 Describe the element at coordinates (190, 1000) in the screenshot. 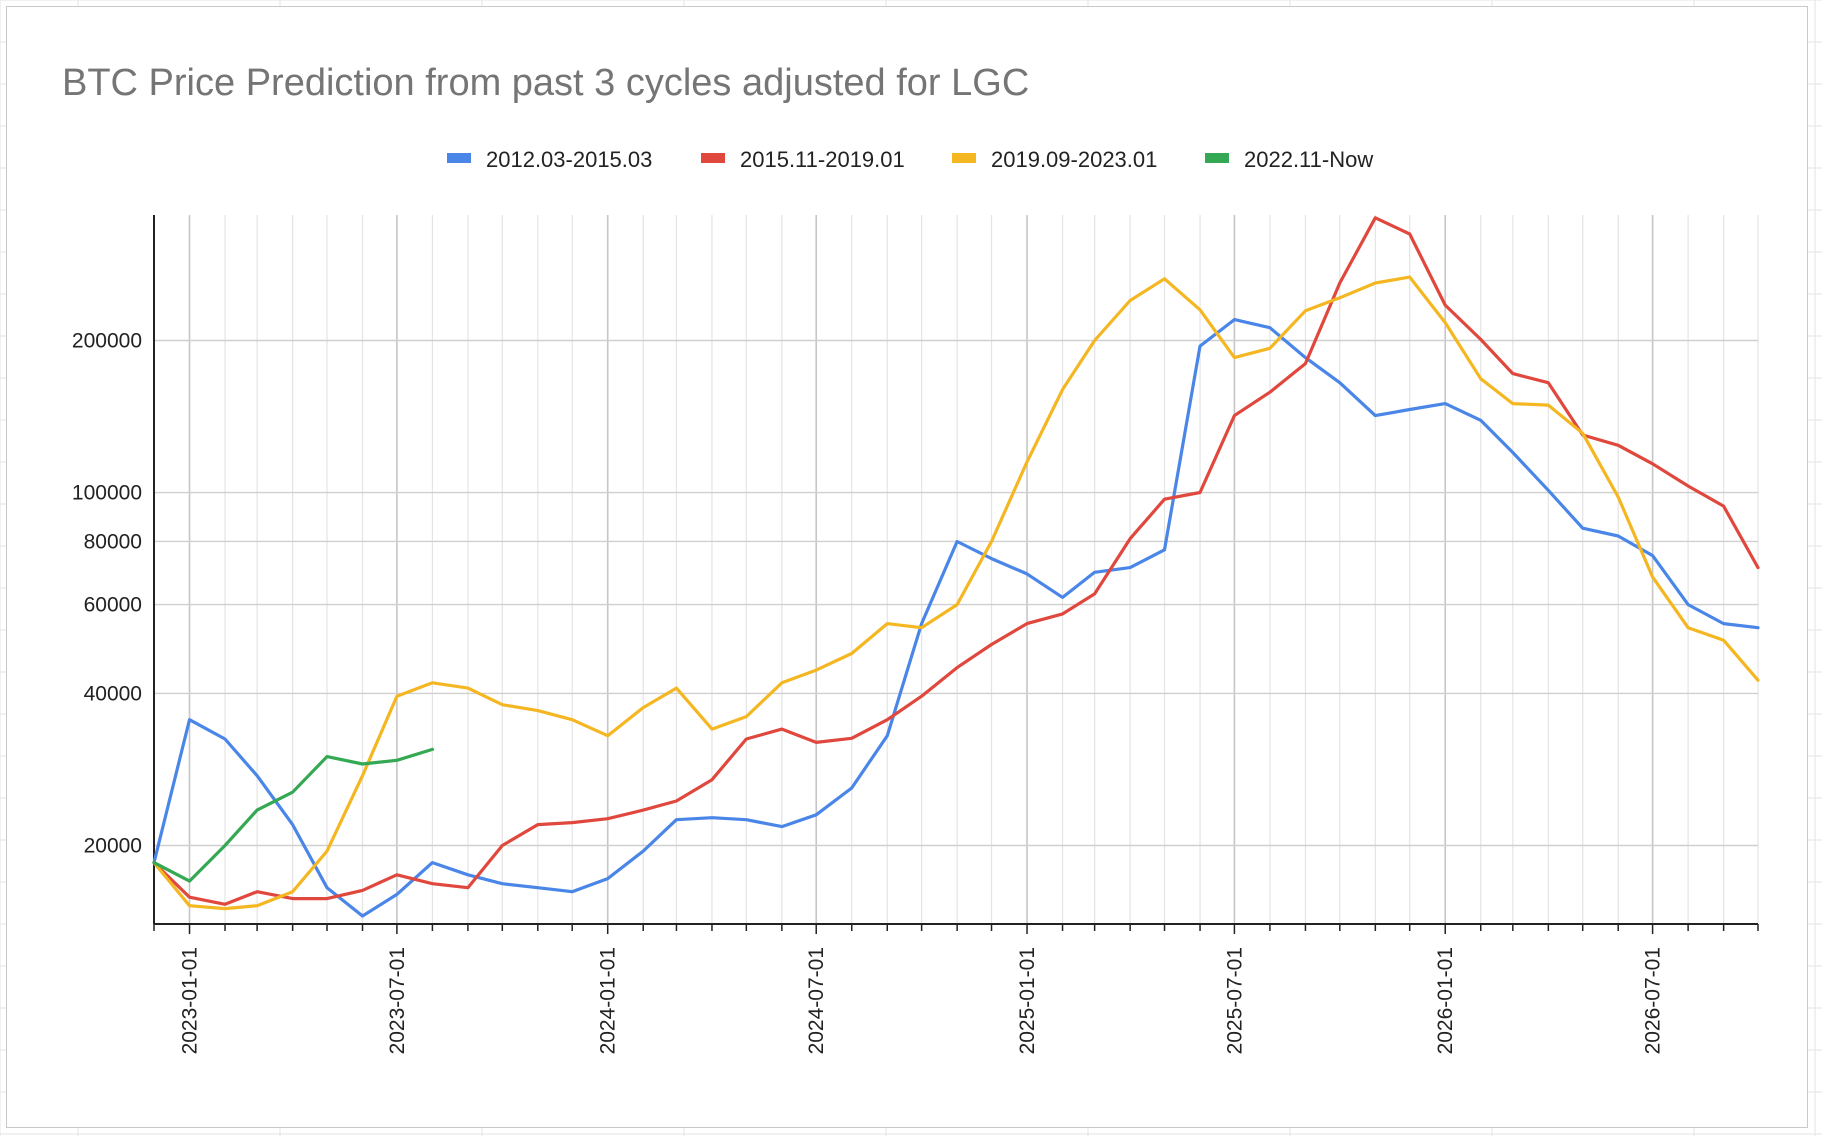

I see `x-tick-label: 2023-01-01` at that location.